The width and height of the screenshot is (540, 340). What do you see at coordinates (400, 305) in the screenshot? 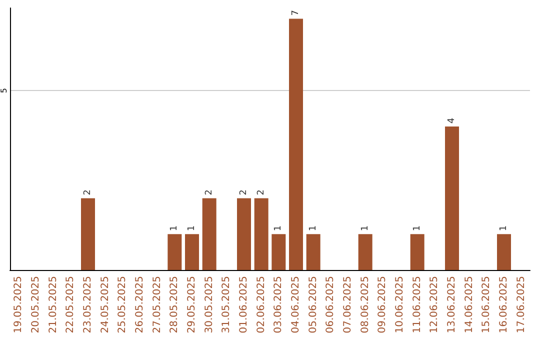
I see `x-tick-label: 10.06.2025` at bounding box center [400, 305].